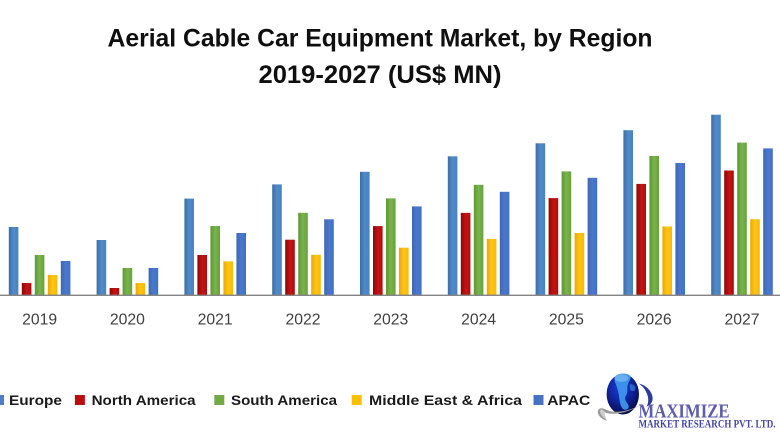 The image size is (780, 440). Describe the element at coordinates (144, 400) in the screenshot. I see `svg-text: North America` at that location.